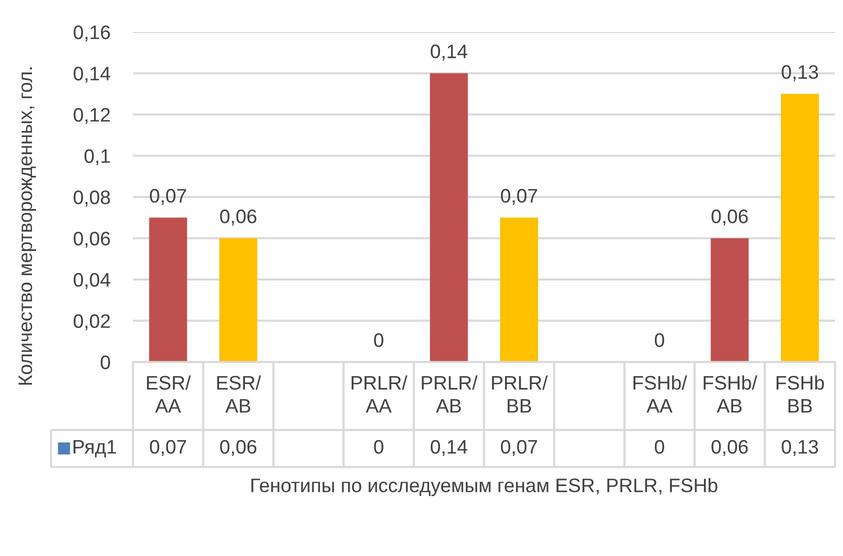 This screenshot has width=843, height=556. I want to click on x-tick-label: ESR/ AB, so click(239, 394).